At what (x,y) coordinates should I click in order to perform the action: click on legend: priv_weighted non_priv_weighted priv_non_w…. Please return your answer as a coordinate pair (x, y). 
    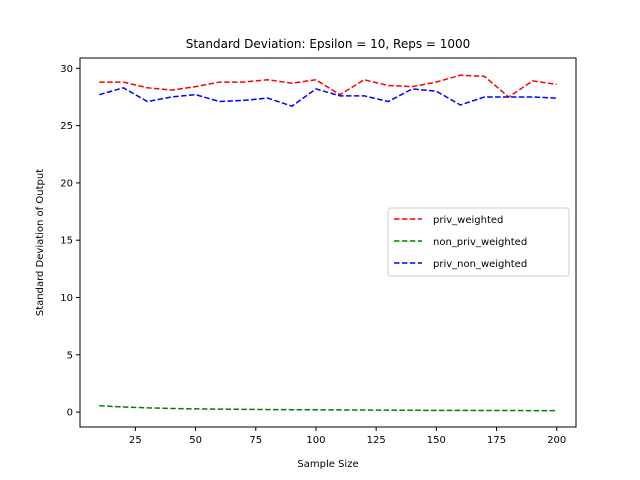
    Looking at the image, I should click on (478, 242).